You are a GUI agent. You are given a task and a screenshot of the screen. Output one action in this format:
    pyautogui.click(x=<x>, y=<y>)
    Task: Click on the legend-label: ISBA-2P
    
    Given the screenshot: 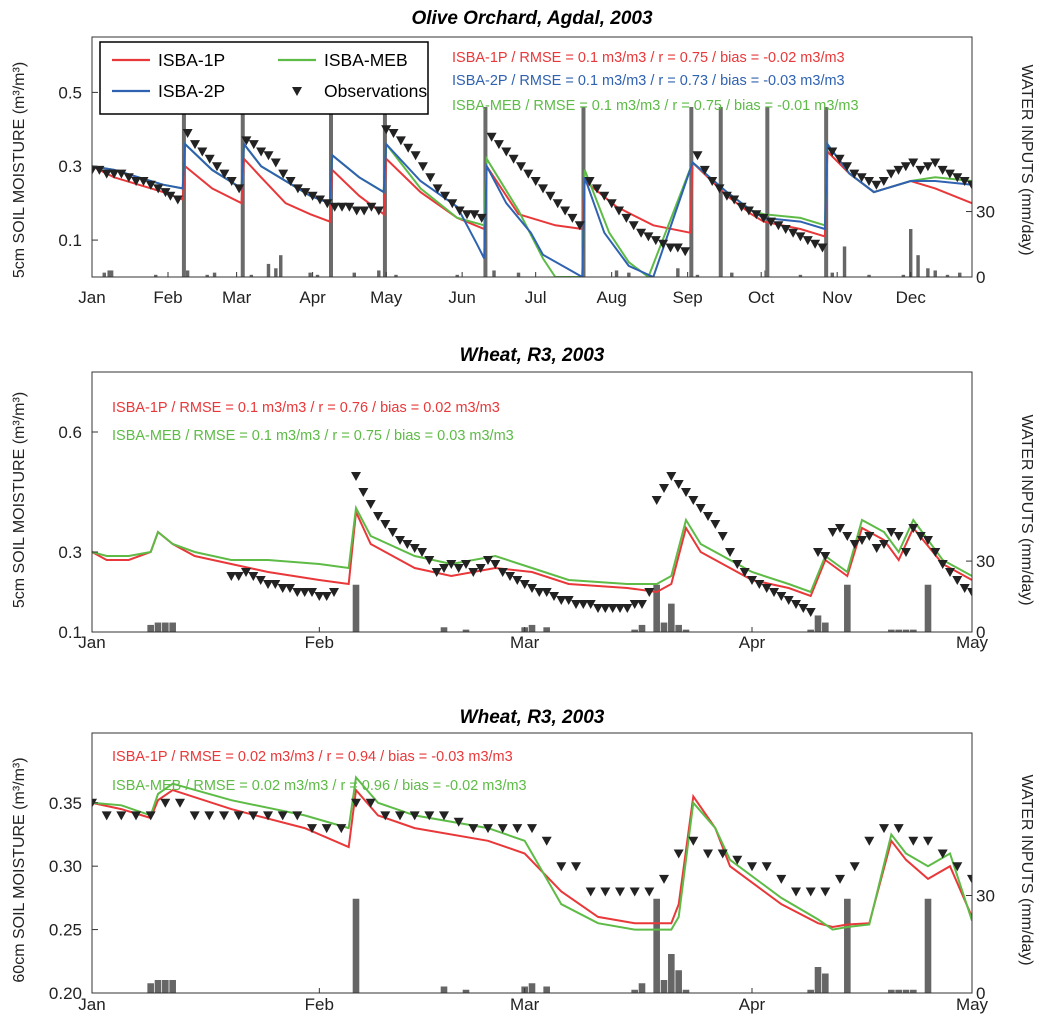 What is the action you would take?
    pyautogui.click(x=191, y=91)
    